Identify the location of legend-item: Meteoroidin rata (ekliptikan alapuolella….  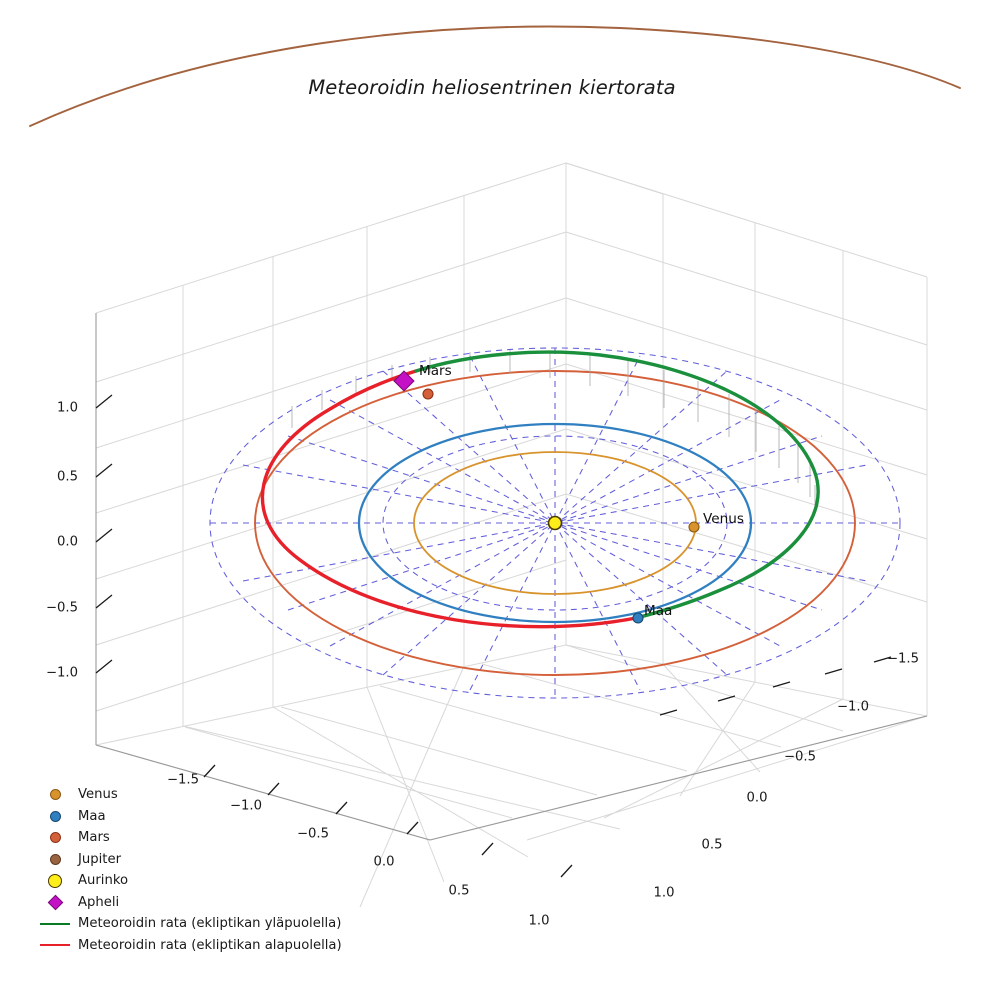
(207, 946).